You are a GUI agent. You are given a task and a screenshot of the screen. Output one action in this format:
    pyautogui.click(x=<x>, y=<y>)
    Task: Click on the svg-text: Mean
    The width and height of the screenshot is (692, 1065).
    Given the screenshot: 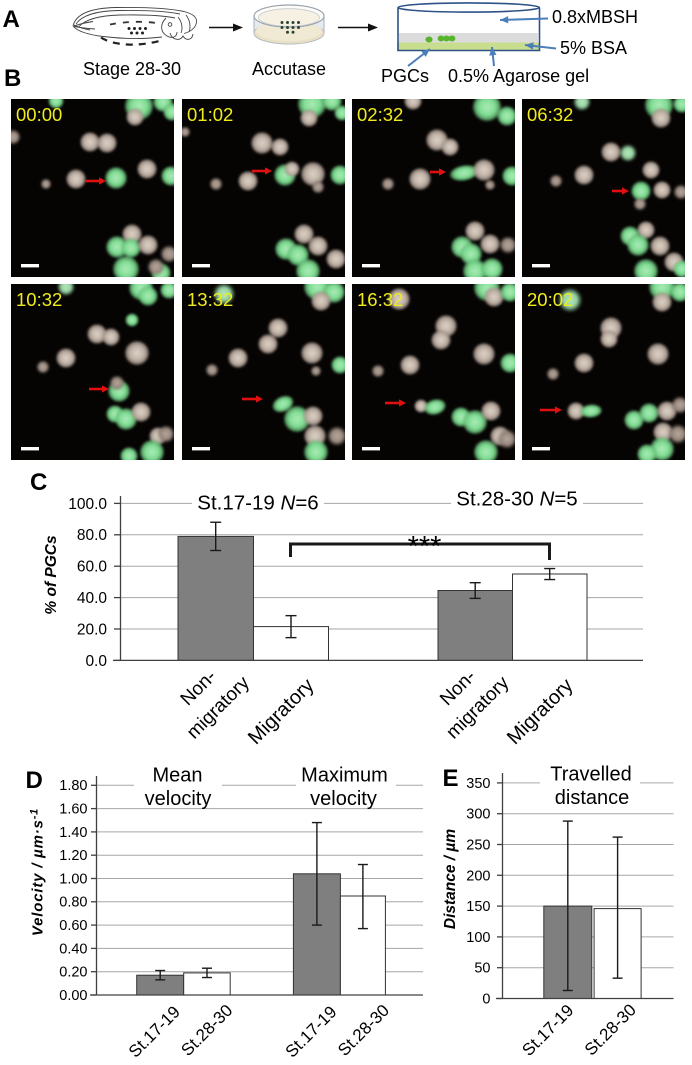 What is the action you would take?
    pyautogui.click(x=177, y=776)
    